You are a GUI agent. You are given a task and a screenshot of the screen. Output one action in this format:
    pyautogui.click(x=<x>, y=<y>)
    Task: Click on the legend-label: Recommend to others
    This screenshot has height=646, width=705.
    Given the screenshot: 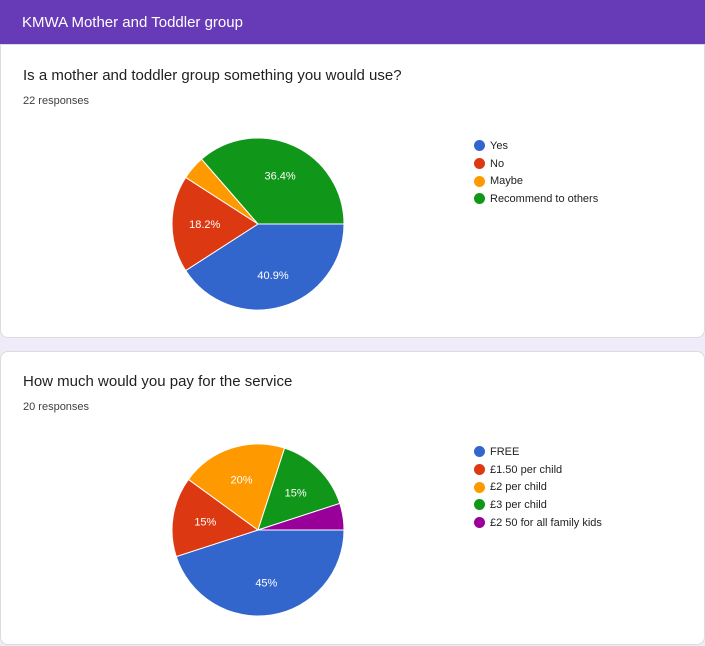 What is the action you would take?
    pyautogui.click(x=544, y=198)
    